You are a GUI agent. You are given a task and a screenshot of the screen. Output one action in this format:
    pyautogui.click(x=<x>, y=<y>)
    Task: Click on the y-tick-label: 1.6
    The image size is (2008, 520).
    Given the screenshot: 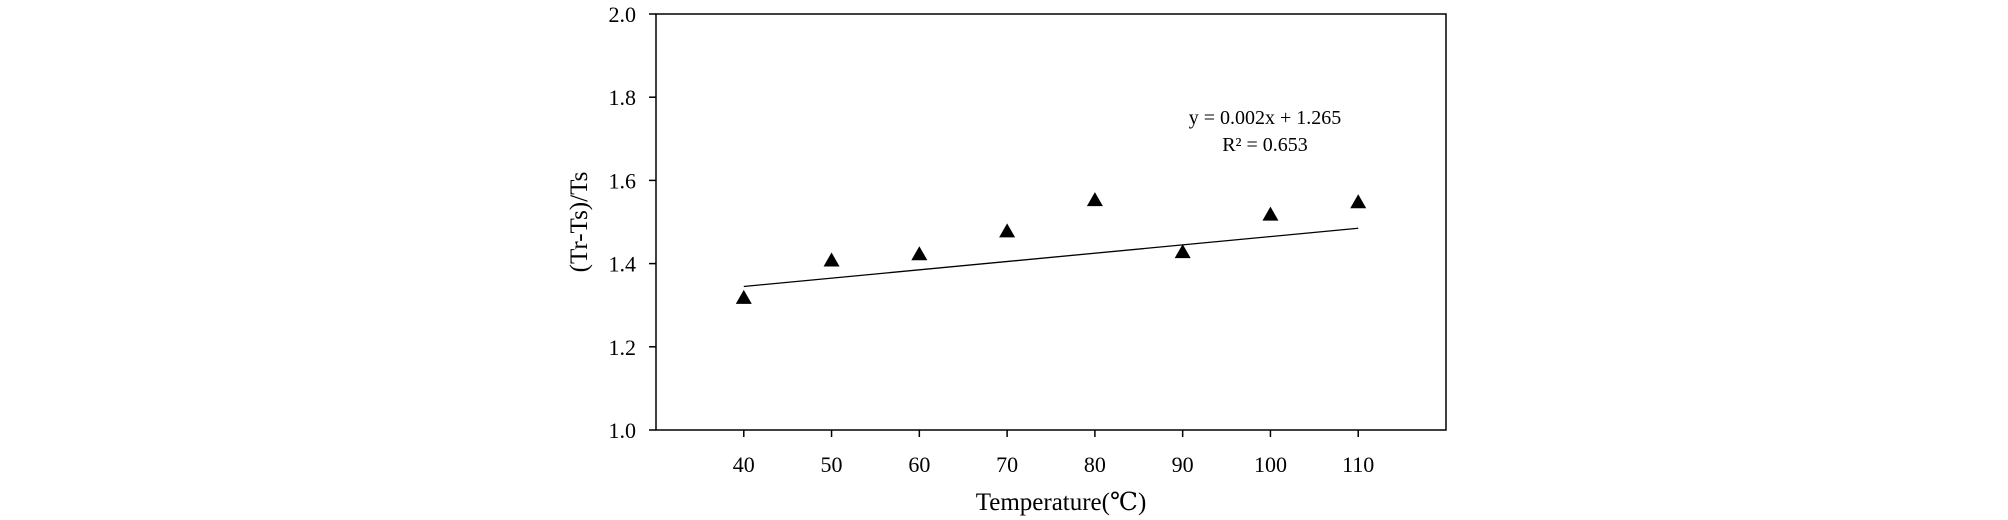 What is the action you would take?
    pyautogui.click(x=623, y=180)
    